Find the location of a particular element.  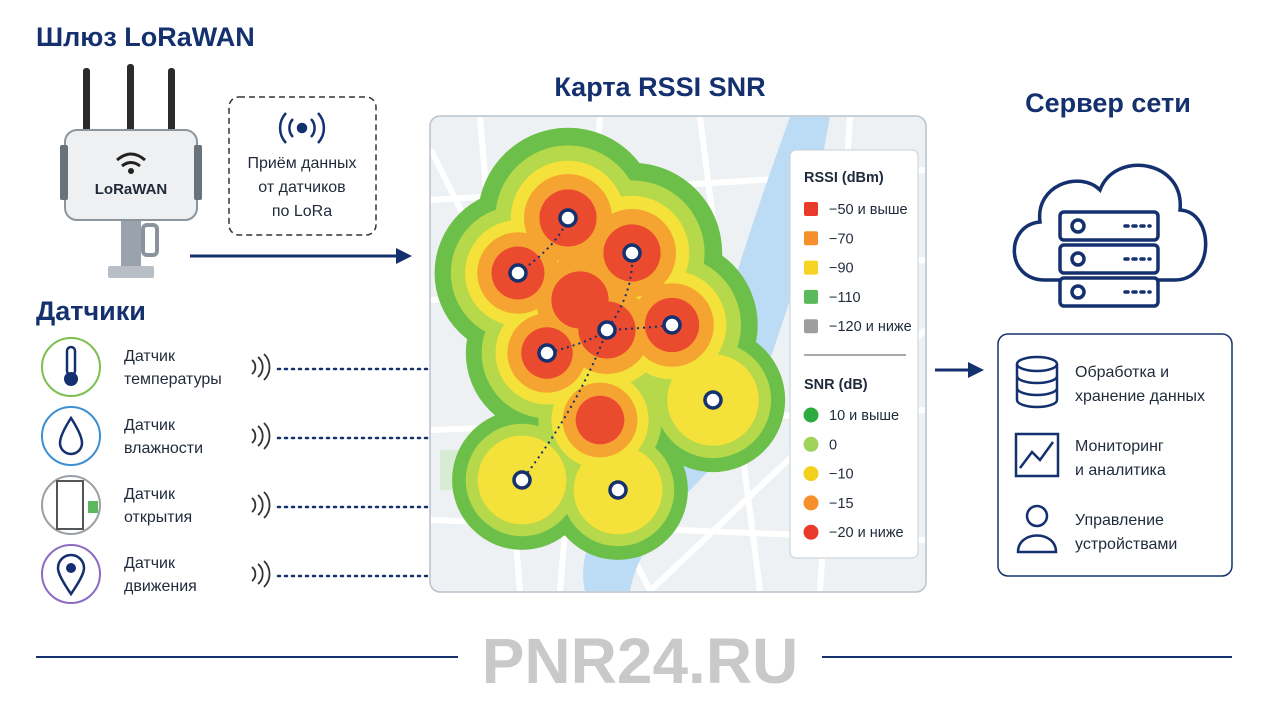

group: Приём данных от датчиков по LoRa is located at coordinates (301, 187).